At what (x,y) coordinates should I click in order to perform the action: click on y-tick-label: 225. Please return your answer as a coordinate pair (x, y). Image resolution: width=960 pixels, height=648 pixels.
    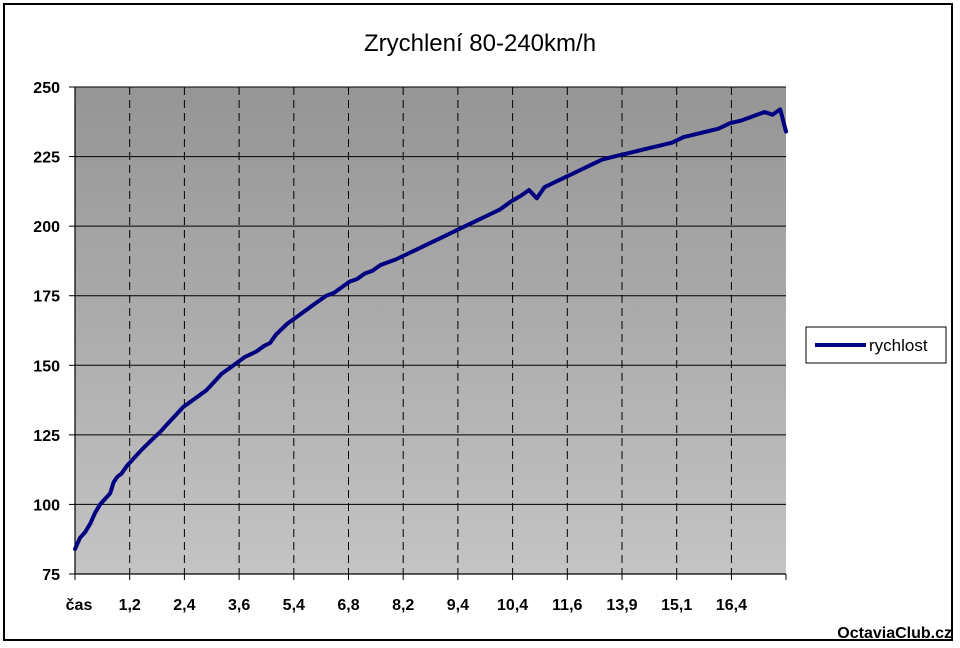
    Looking at the image, I should click on (46, 158).